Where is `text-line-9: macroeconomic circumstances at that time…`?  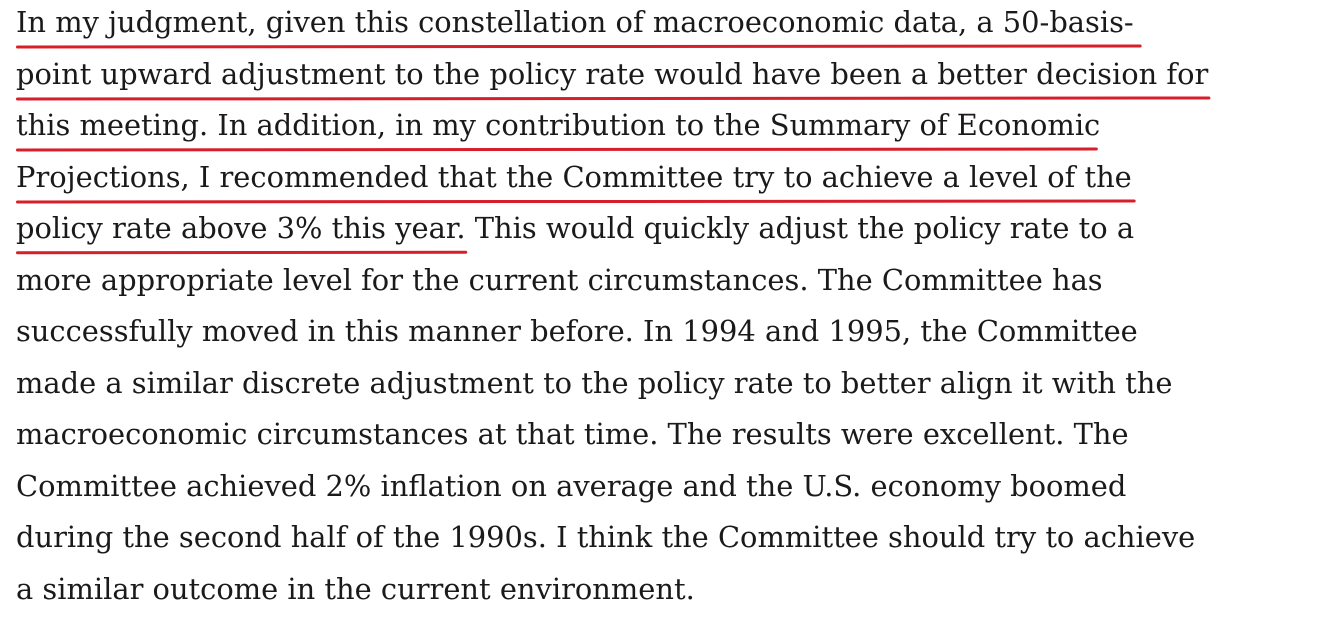
text-line-9: macroeconomic circumstances at that time… is located at coordinates (663, 438).